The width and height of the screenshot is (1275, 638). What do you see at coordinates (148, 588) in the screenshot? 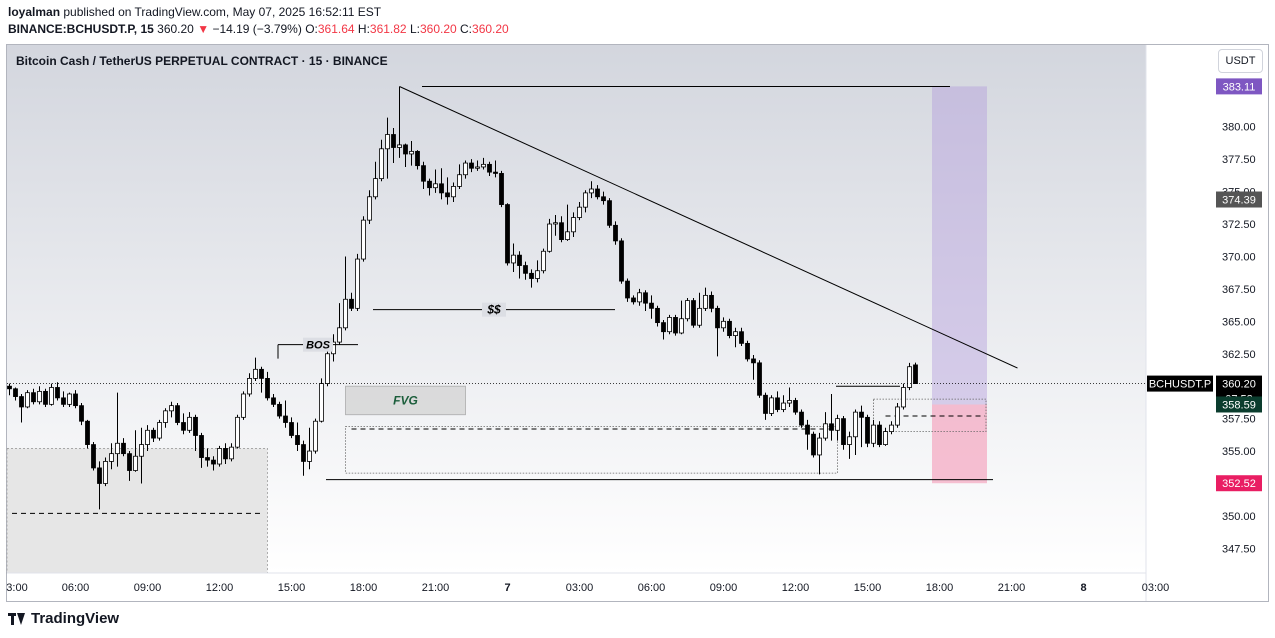
I see `time-tick-label: 09:00` at bounding box center [148, 588].